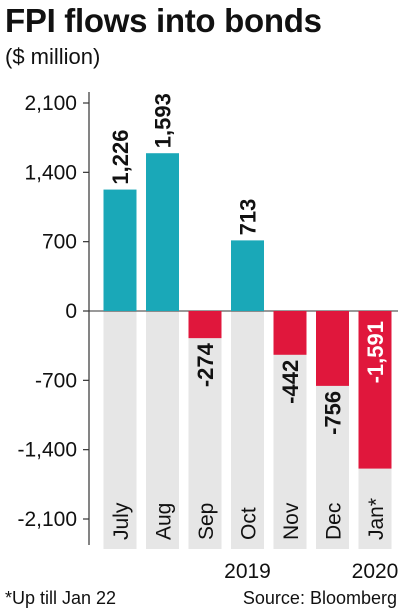 The width and height of the screenshot is (403, 615). I want to click on category-label: Sep, so click(206, 521).